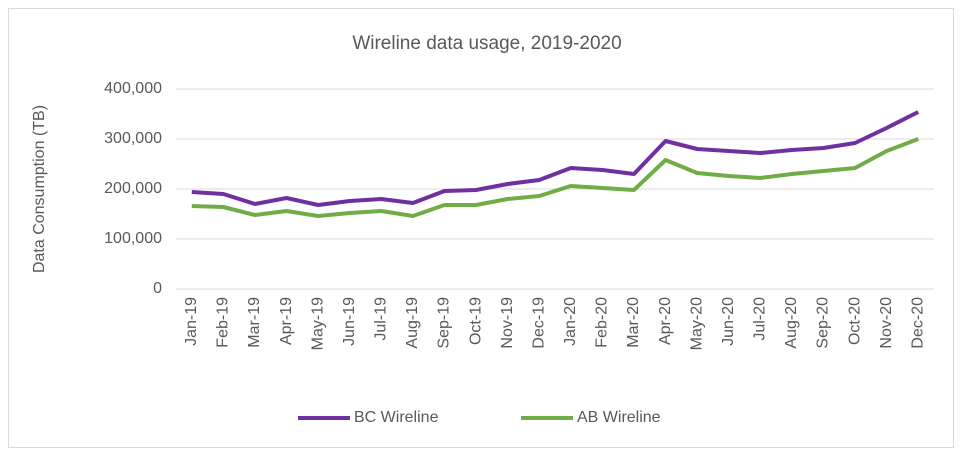 Image resolution: width=962 pixels, height=456 pixels. What do you see at coordinates (633, 322) in the screenshot?
I see `x-tick-label: Mar-20` at bounding box center [633, 322].